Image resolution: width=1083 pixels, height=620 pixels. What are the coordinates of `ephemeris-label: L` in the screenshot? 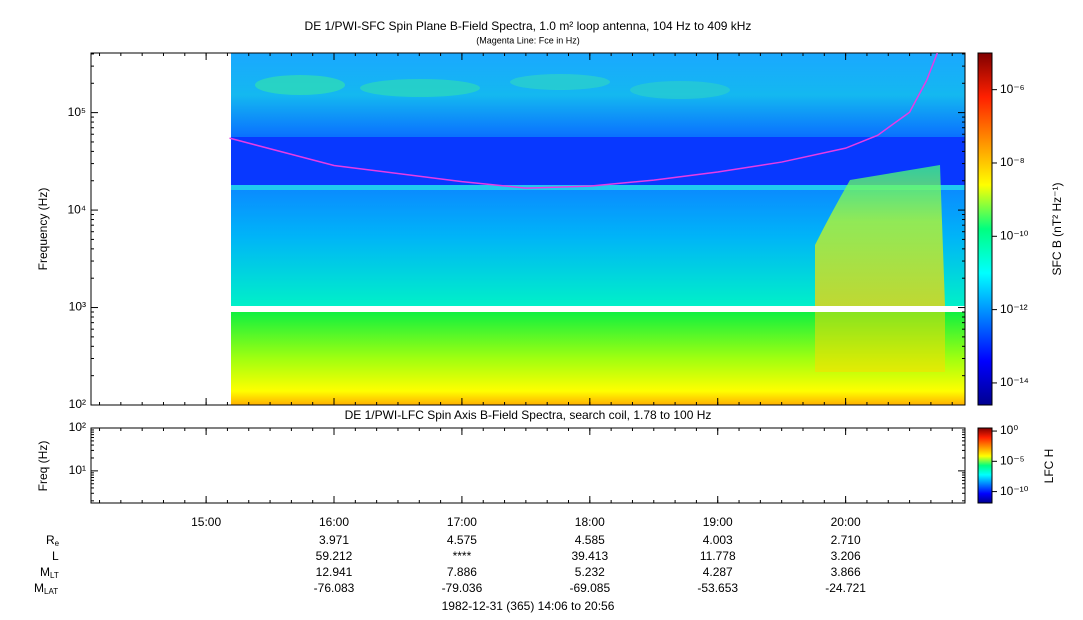 It's located at (55, 556).